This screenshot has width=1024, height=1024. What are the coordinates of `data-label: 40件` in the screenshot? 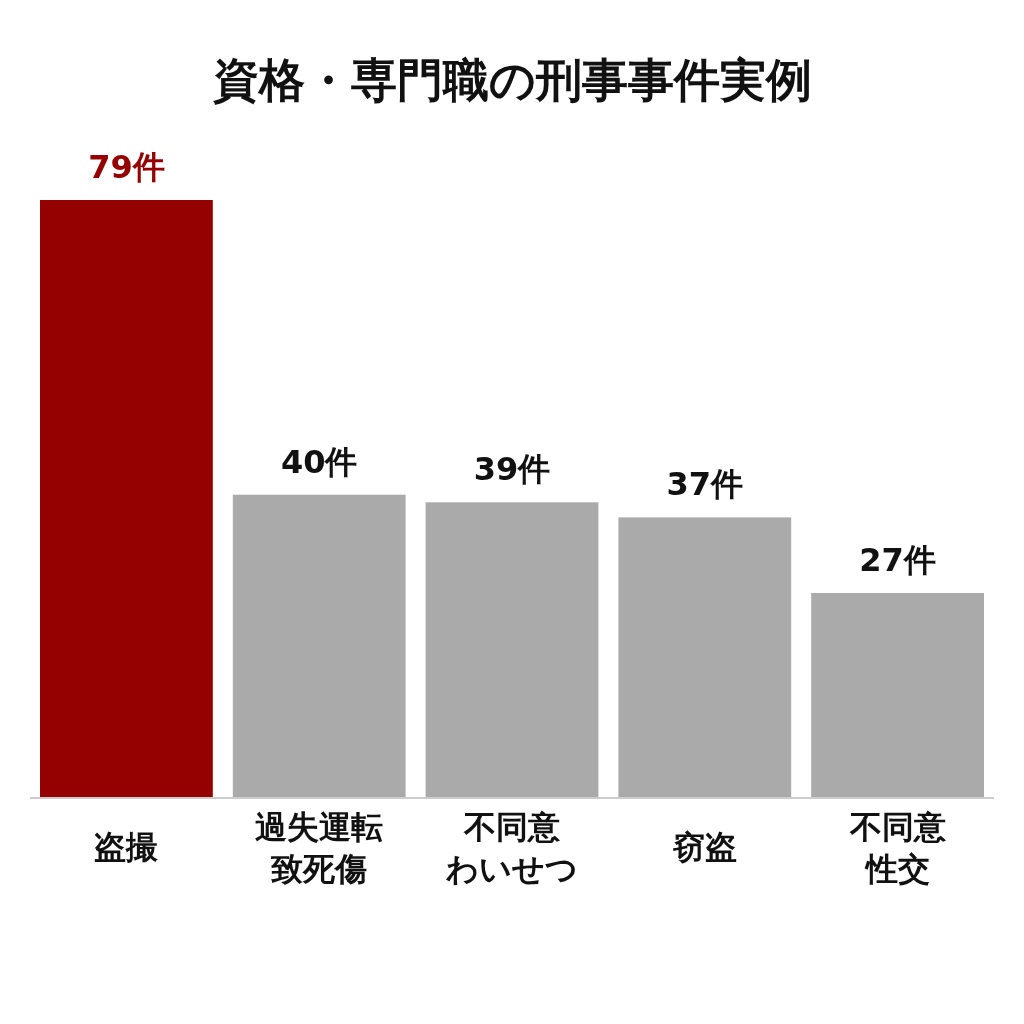 It's located at (319, 461).